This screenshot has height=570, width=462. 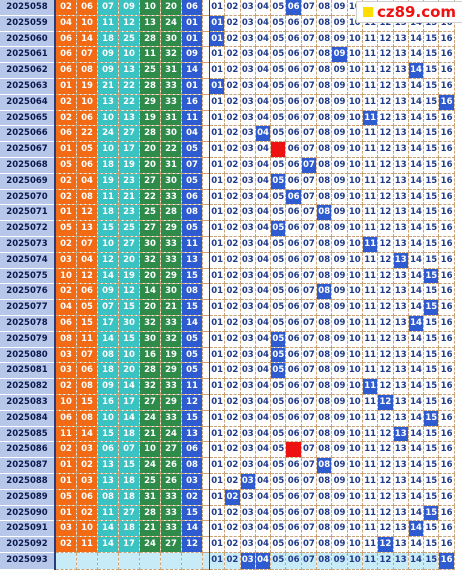 What do you see at coordinates (192, 386) in the screenshot?
I see `blue-ball-cell: 11` at bounding box center [192, 386].